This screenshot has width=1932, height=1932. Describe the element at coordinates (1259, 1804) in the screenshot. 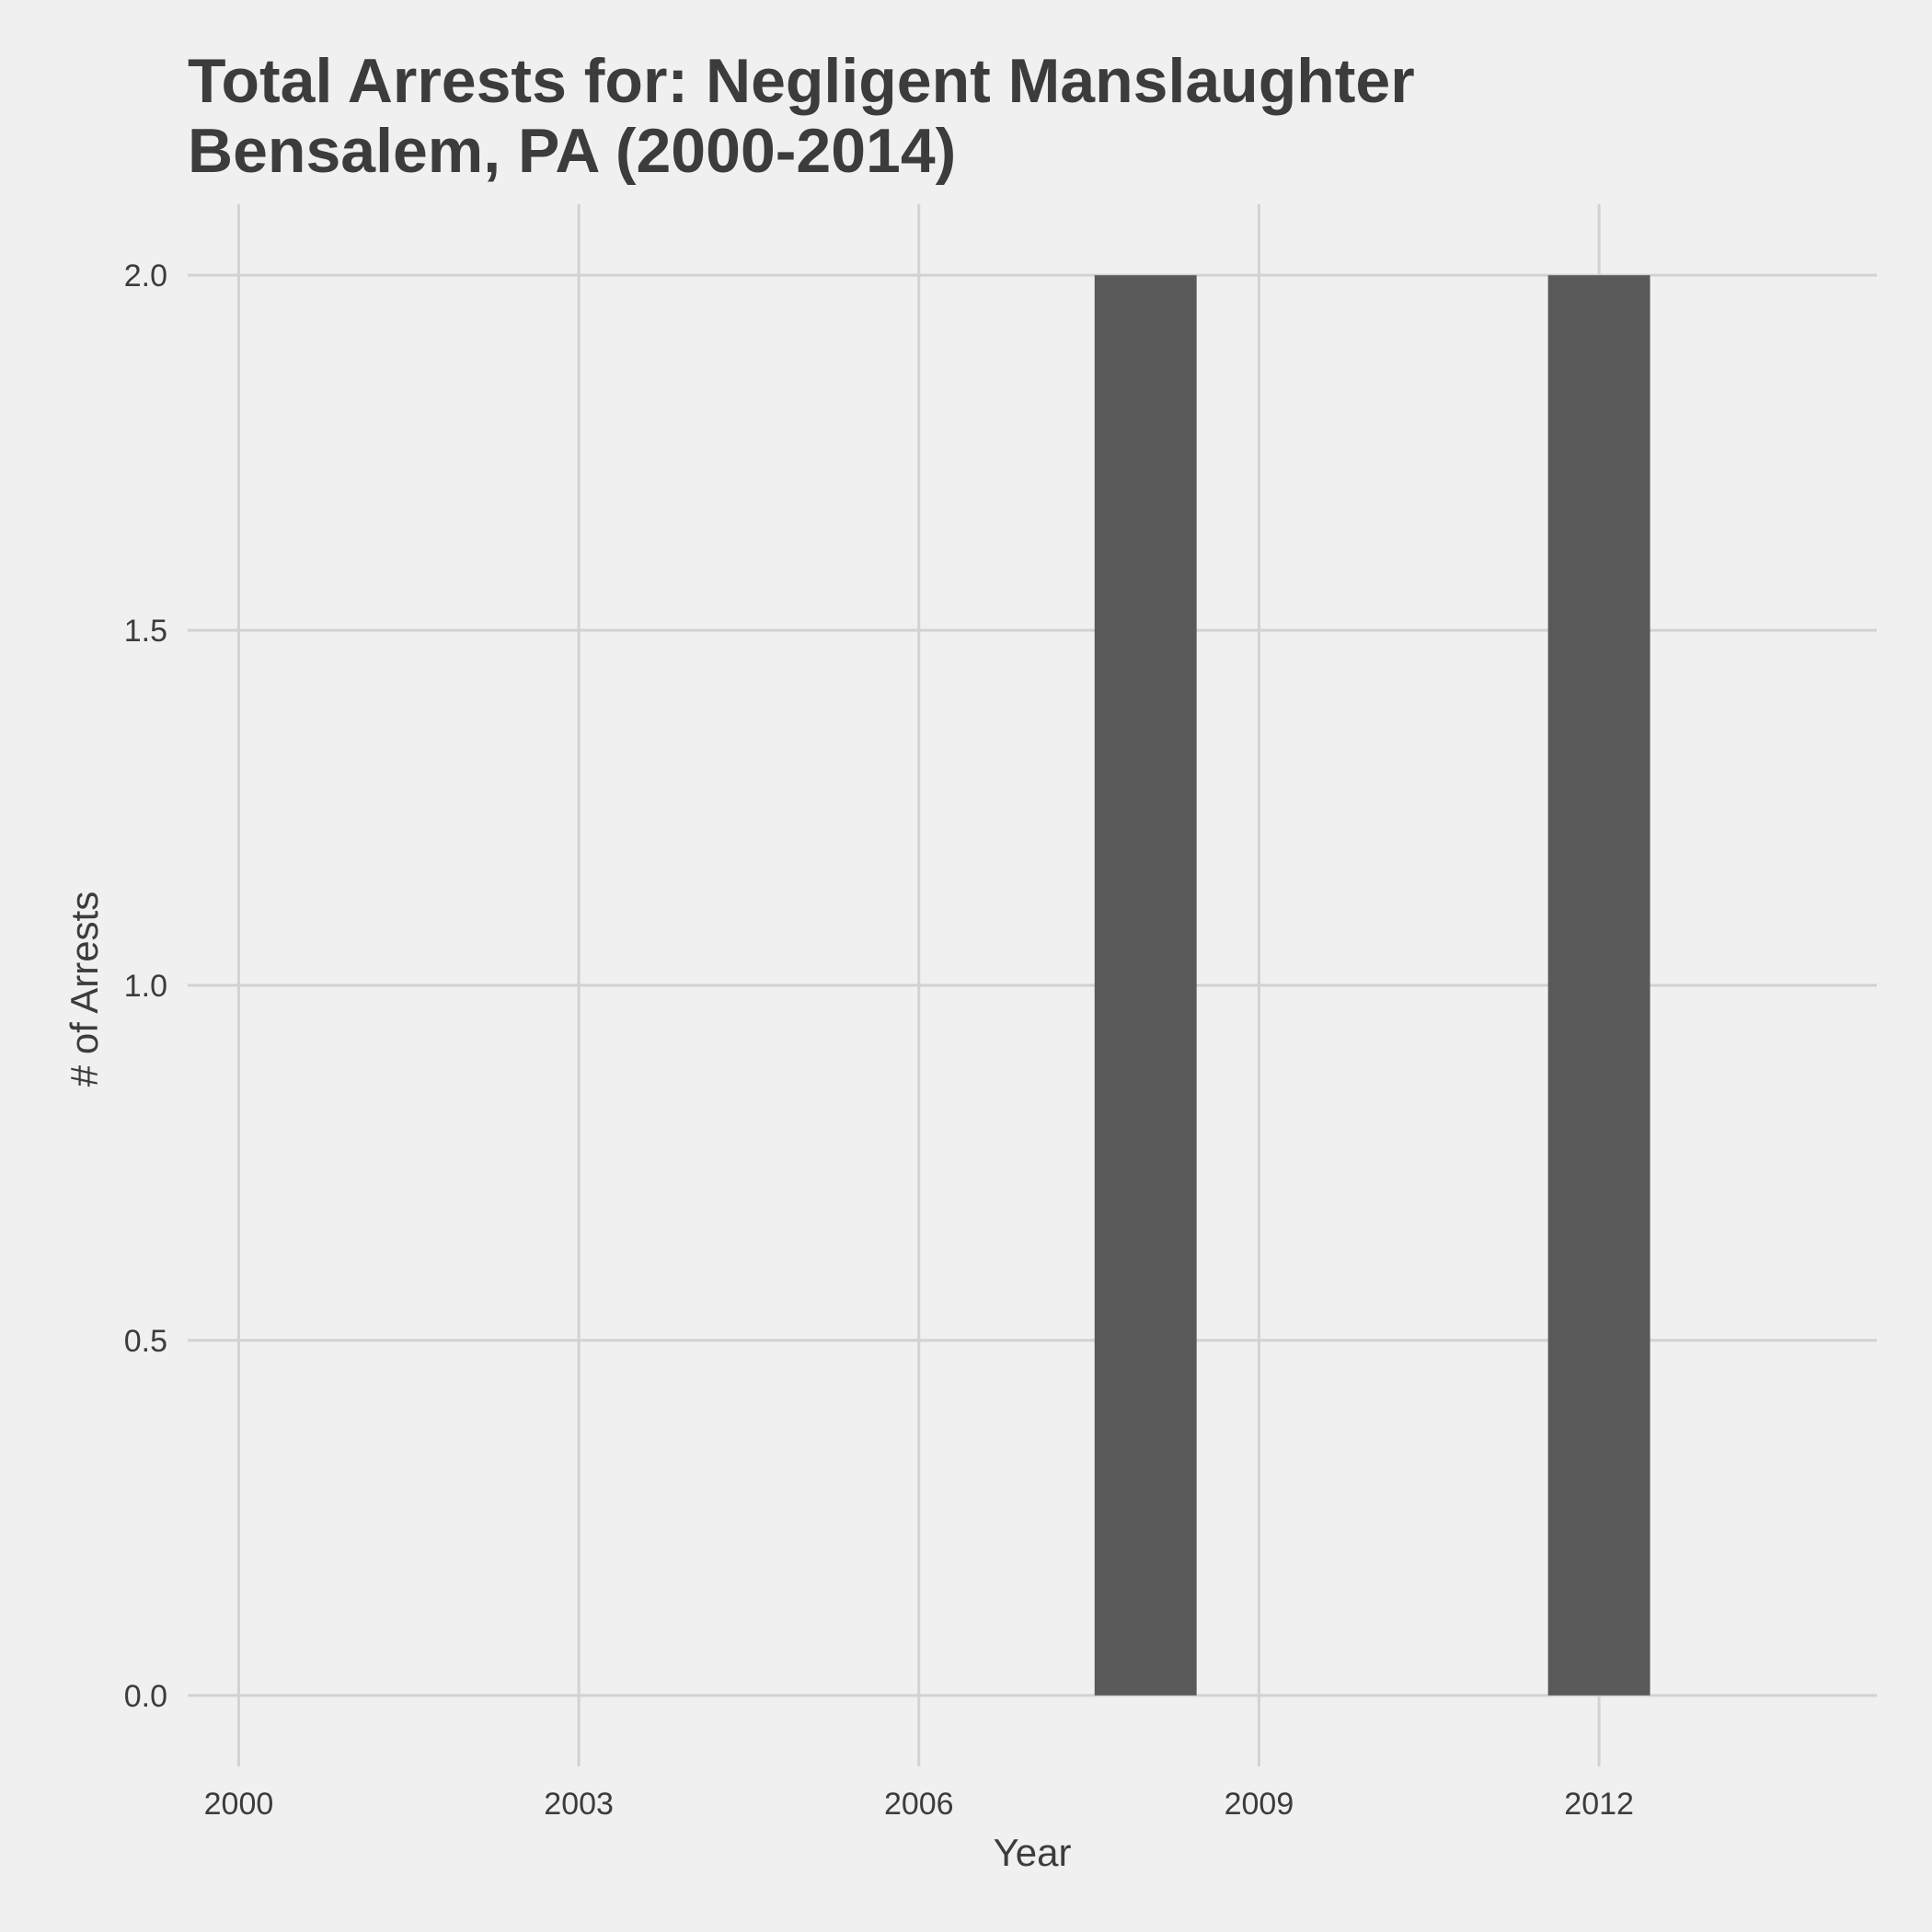

I see `x-tick-label: 2009` at that location.